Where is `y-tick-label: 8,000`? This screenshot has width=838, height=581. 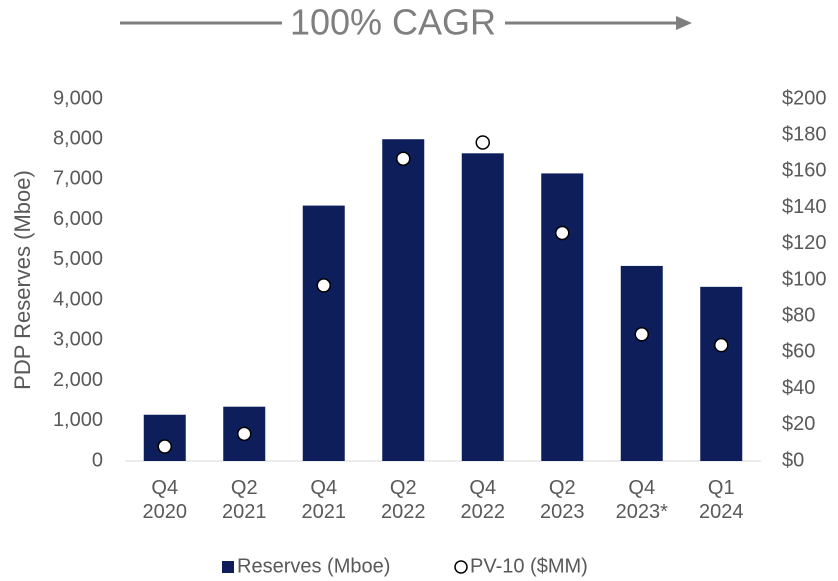 y-tick-label: 8,000 is located at coordinates (78, 139).